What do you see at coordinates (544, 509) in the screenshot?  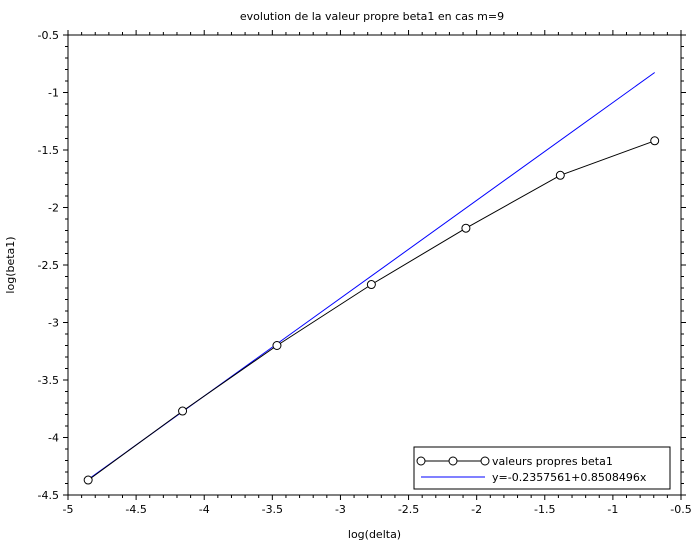 I see `x-tick-label: -1.5` at bounding box center [544, 509].